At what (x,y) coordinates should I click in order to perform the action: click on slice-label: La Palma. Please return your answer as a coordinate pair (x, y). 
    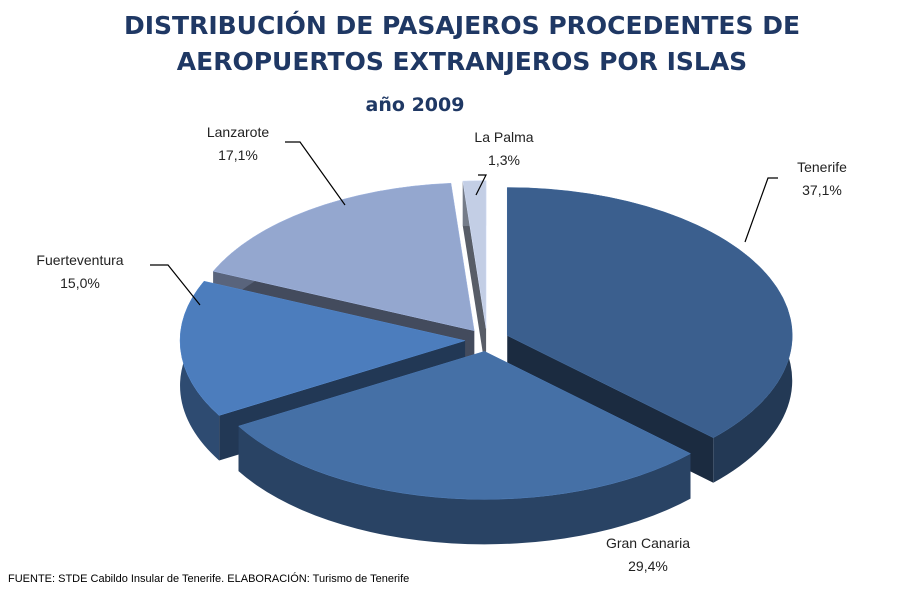
    Looking at the image, I should click on (503, 137).